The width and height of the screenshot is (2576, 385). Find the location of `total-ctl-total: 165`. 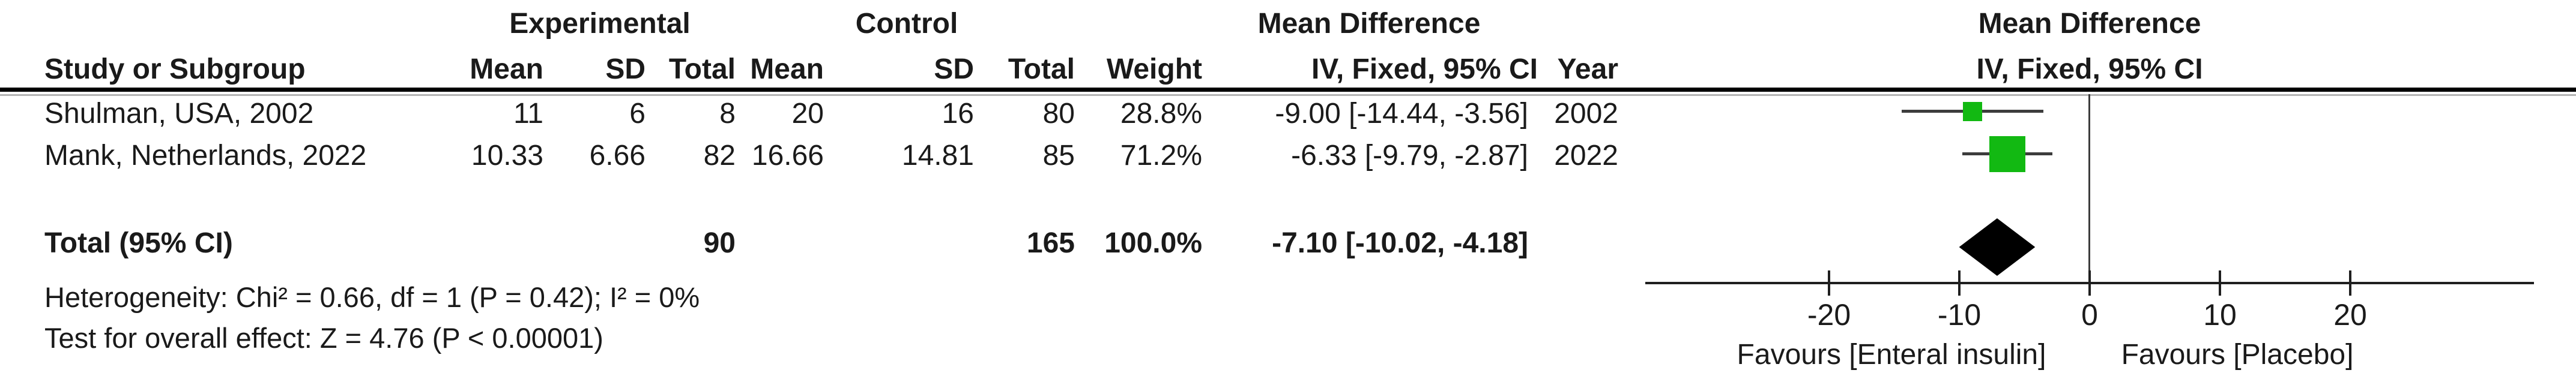

total-ctl-total: 165 is located at coordinates (1050, 243).